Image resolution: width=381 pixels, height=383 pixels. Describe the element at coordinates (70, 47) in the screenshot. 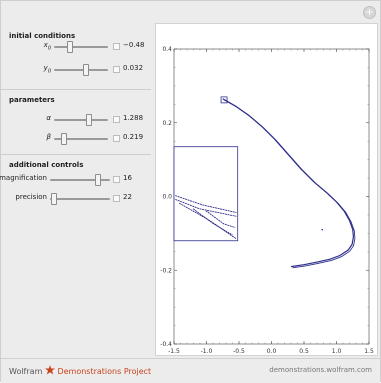

I see `x0-slider-thumb` at that location.